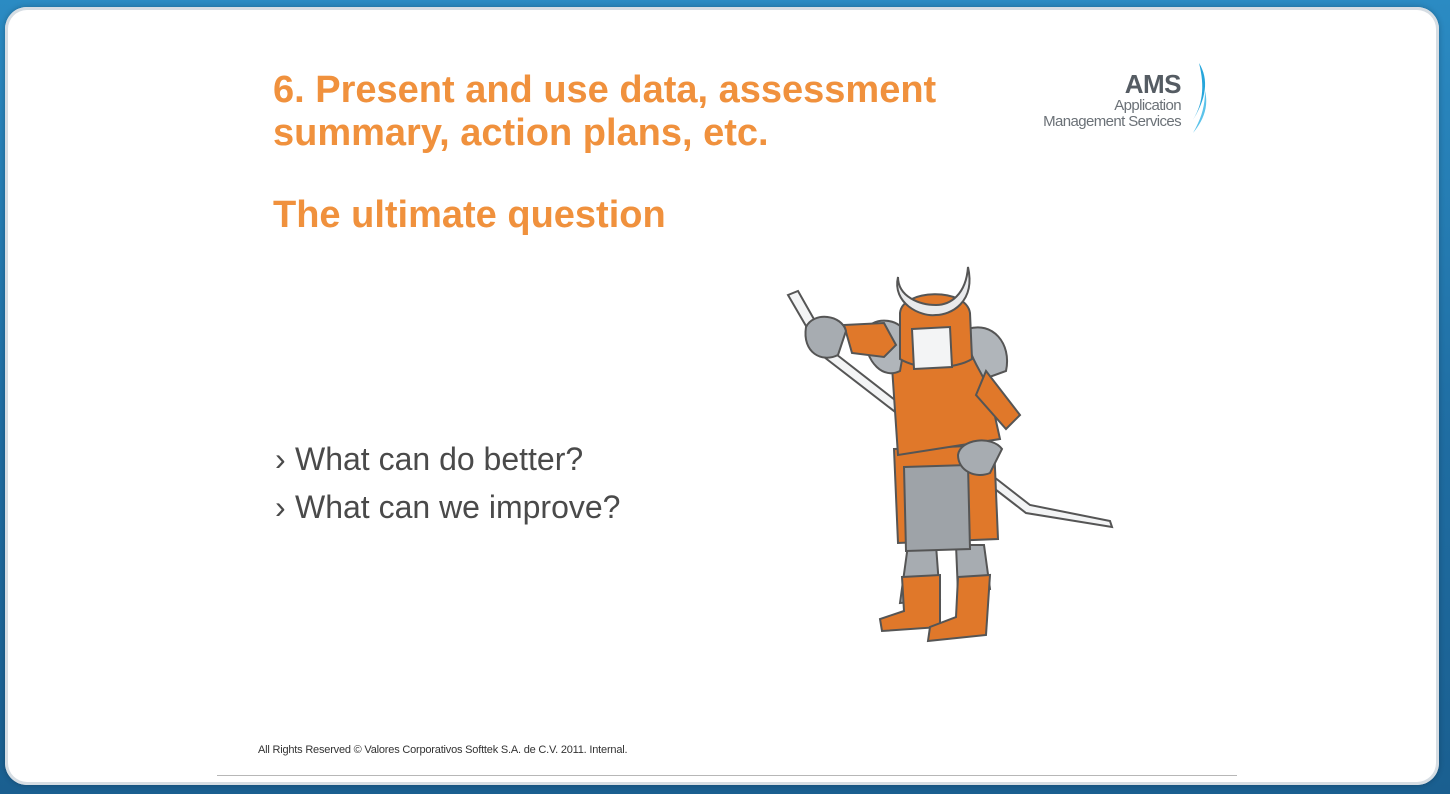 The height and width of the screenshot is (794, 1450). I want to click on list-item: › What can we improve?, so click(447, 507).